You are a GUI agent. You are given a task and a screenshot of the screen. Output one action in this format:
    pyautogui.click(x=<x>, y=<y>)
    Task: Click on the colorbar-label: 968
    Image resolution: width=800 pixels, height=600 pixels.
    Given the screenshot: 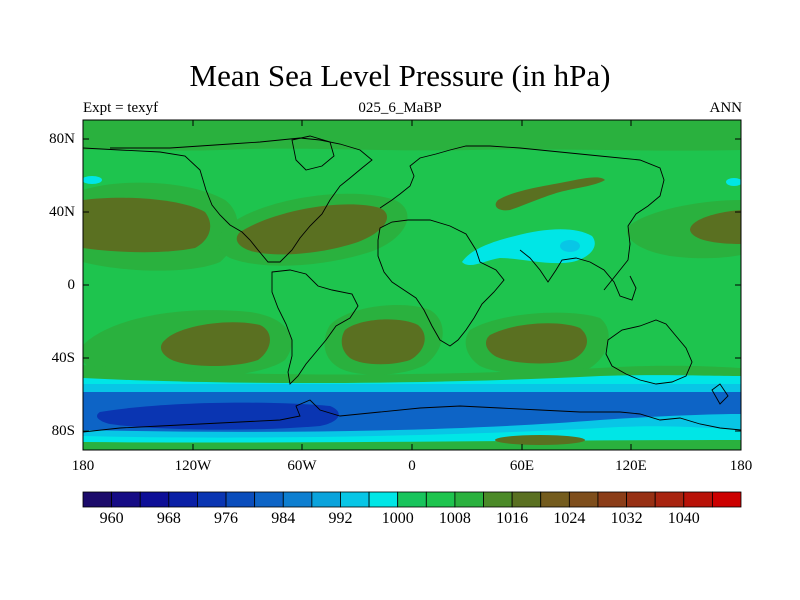 What is the action you would take?
    pyautogui.click(x=168, y=518)
    